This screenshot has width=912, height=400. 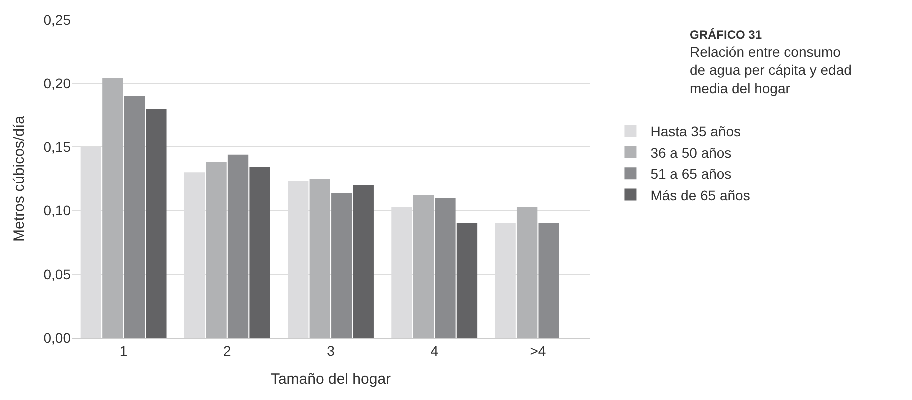 What do you see at coordinates (696, 132) in the screenshot?
I see `legend-label: Hasta 35 años` at bounding box center [696, 132].